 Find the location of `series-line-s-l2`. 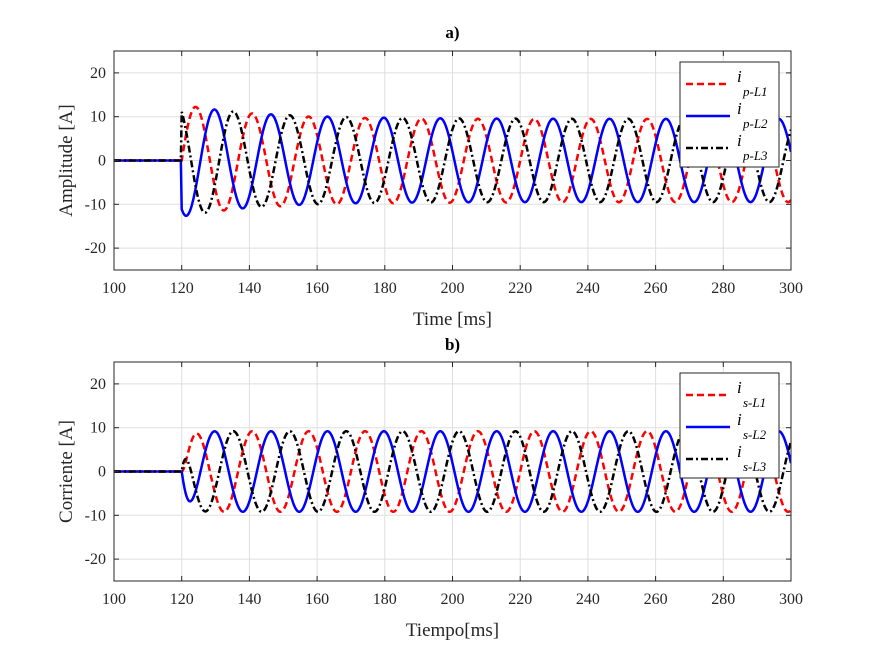

series-line-s-l2 is located at coordinates (452, 471).